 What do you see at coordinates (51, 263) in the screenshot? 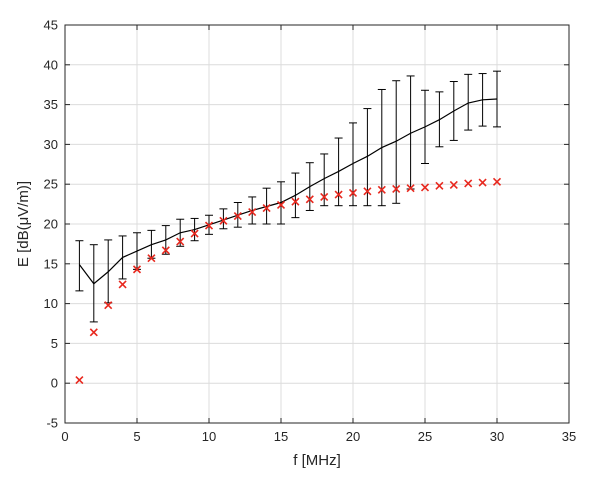
I see `y-tick-label: 15` at bounding box center [51, 263].